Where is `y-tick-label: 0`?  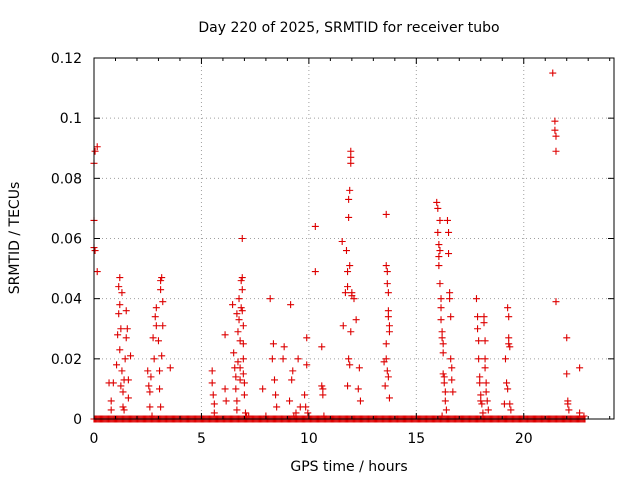 y-tick-label: 0 is located at coordinates (77, 420).